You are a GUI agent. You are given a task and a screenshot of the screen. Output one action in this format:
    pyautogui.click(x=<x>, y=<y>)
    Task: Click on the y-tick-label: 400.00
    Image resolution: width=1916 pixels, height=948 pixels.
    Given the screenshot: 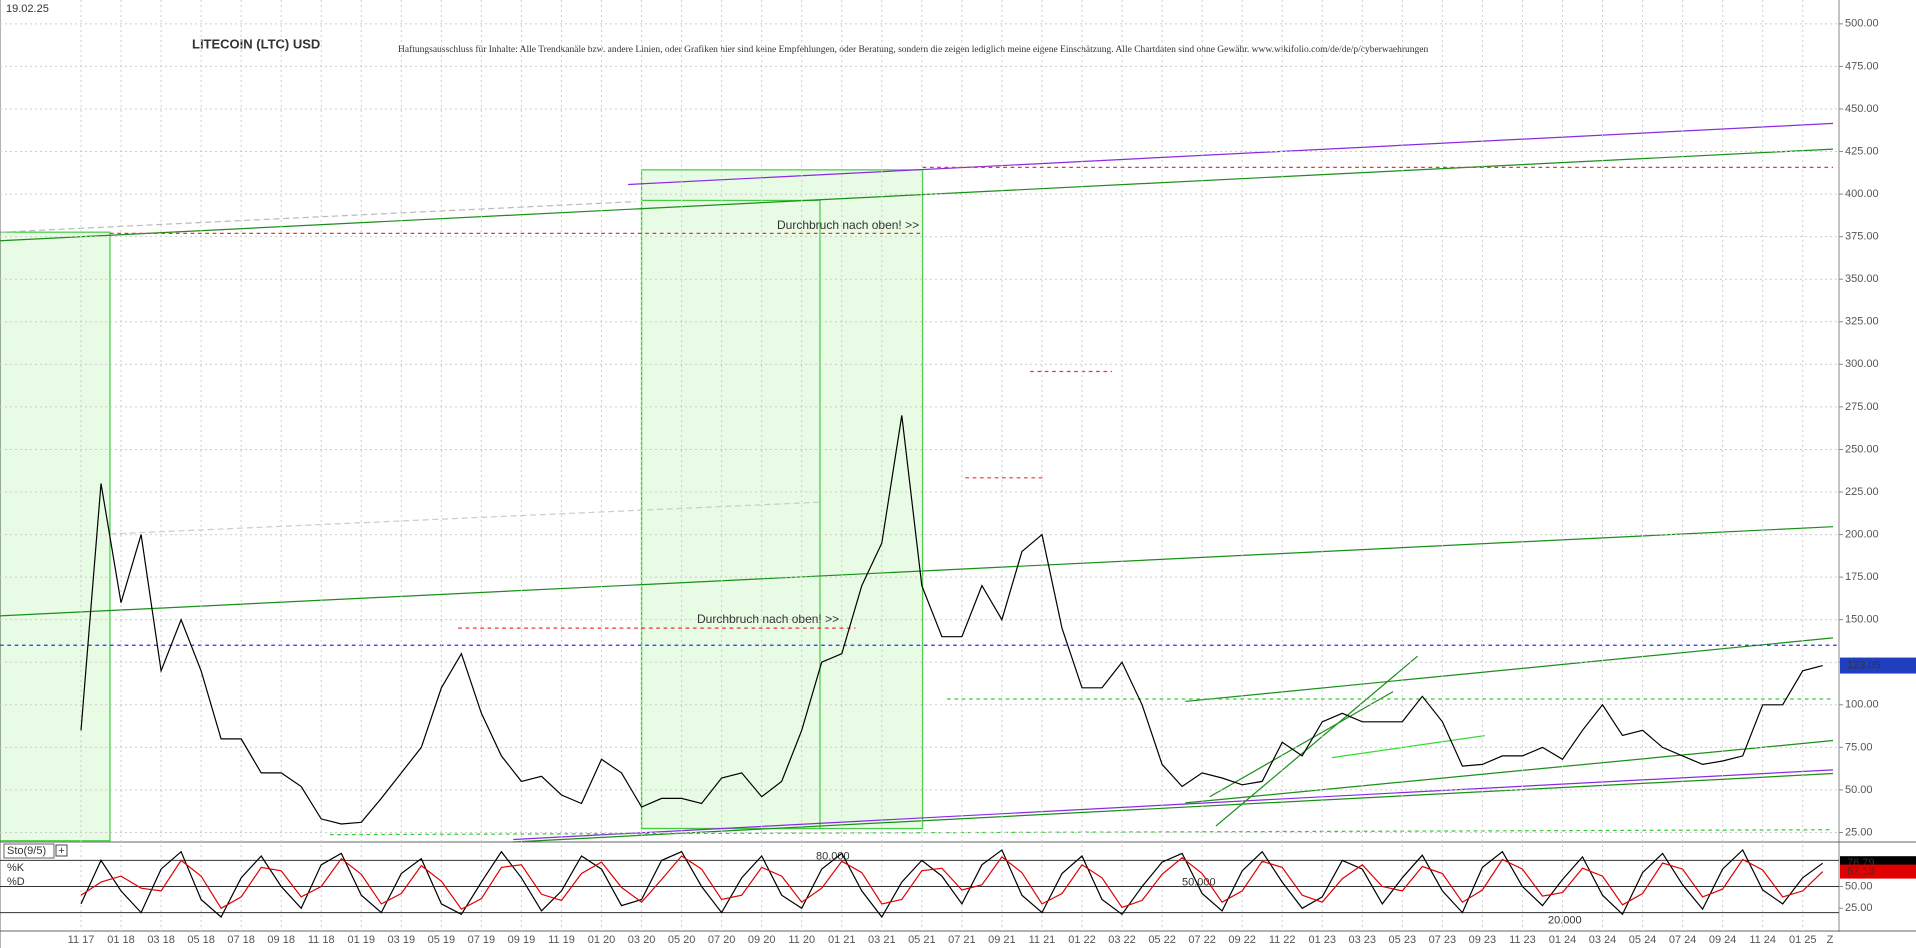 What is the action you would take?
    pyautogui.click(x=1862, y=194)
    